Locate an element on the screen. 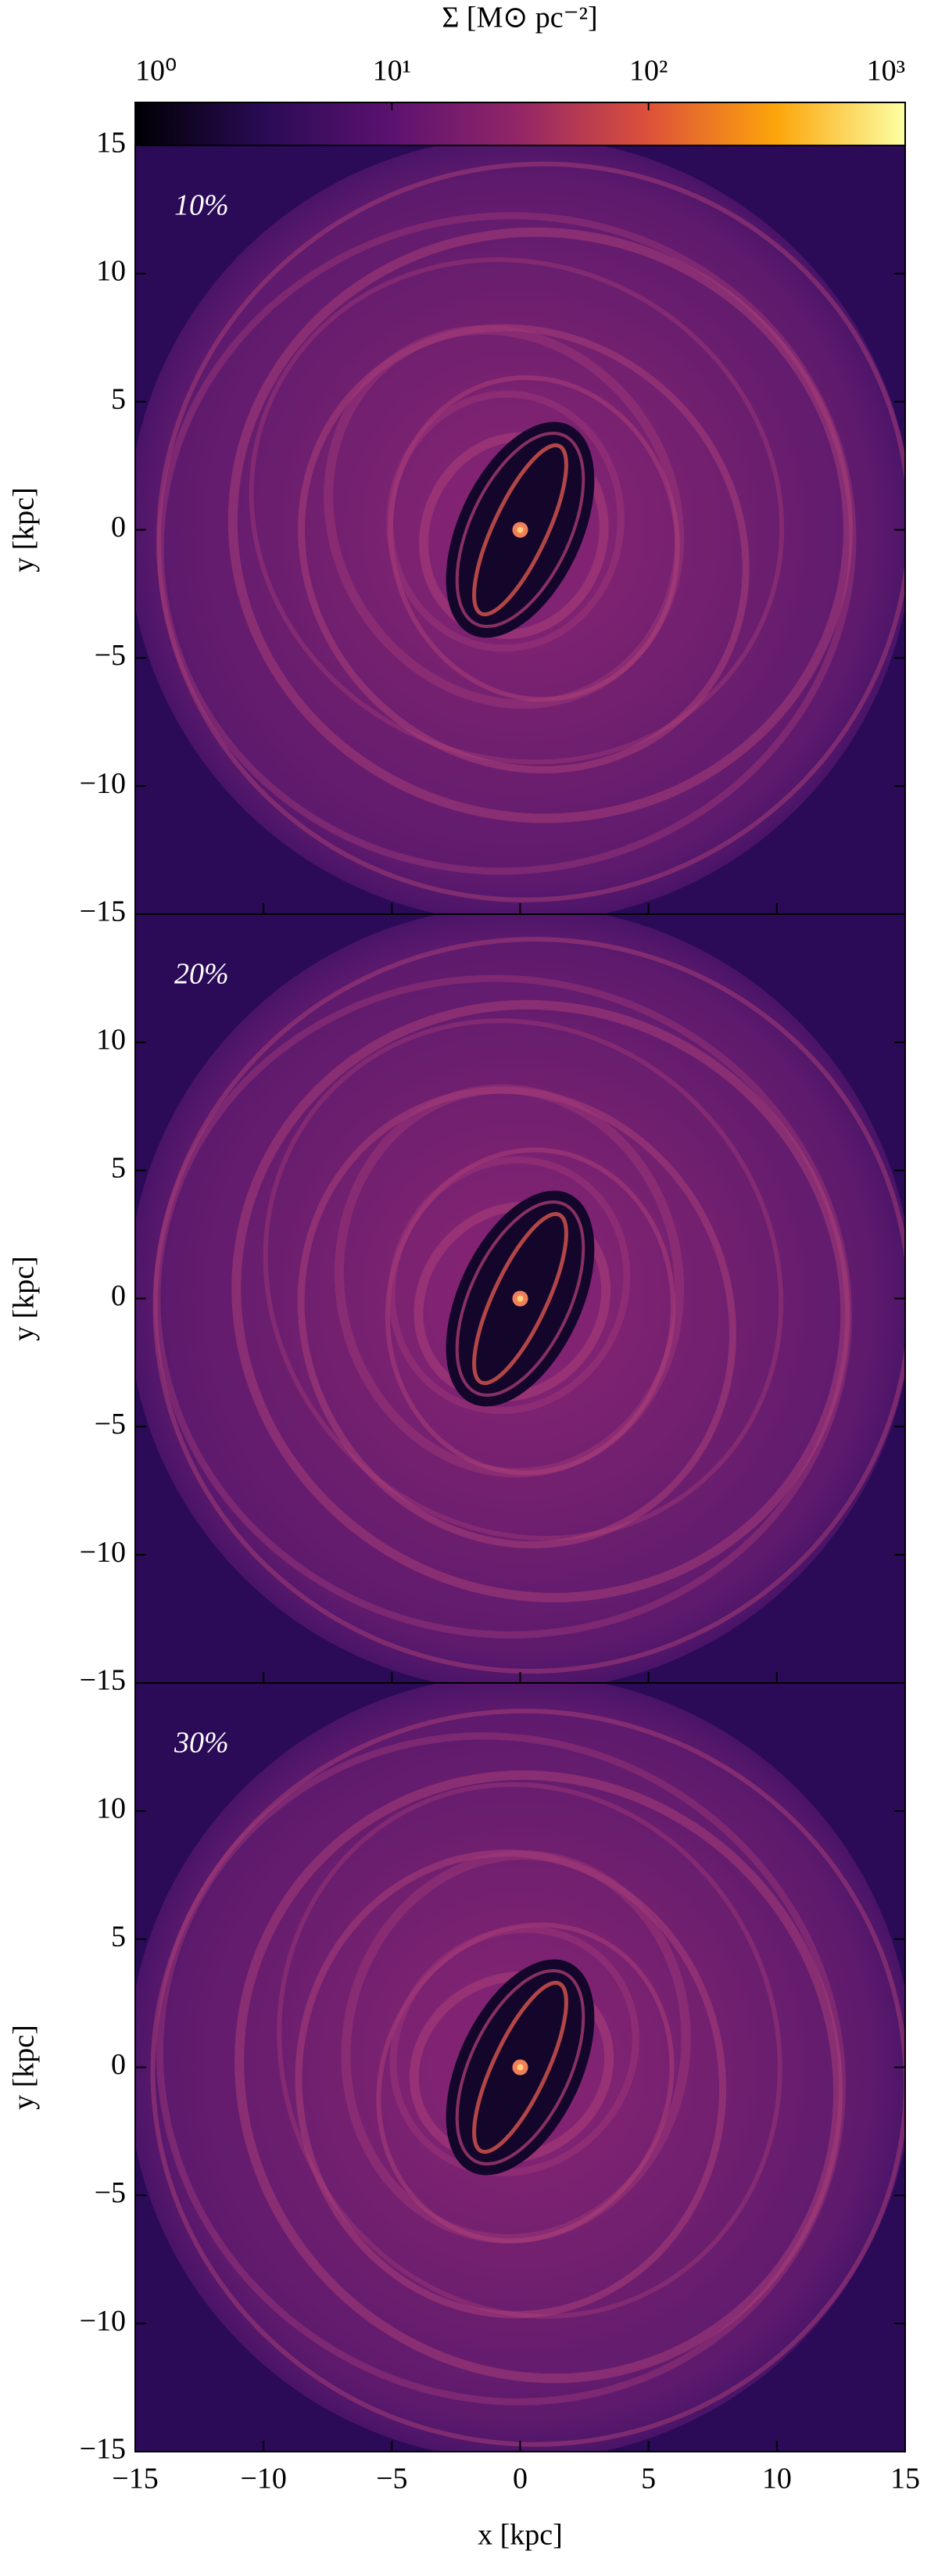 The image size is (938, 2576). x-tick-label: −15 is located at coordinates (135, 2479).